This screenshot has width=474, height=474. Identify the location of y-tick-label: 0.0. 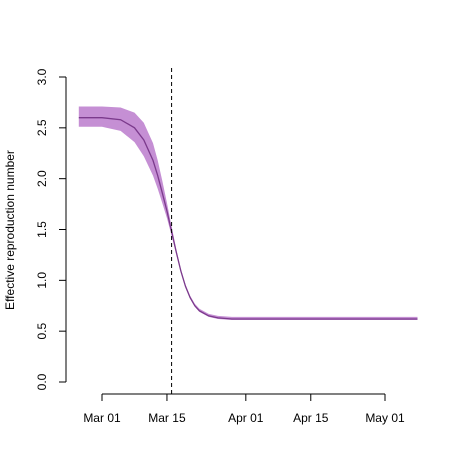
(42, 381).